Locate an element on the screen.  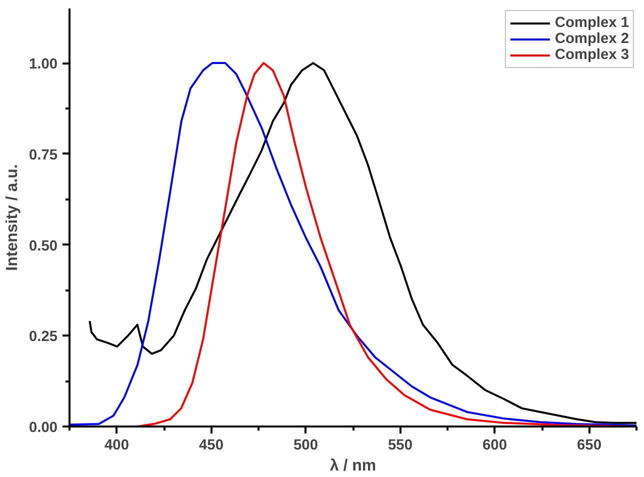
legend-label: Complex 2 is located at coordinates (591, 39).